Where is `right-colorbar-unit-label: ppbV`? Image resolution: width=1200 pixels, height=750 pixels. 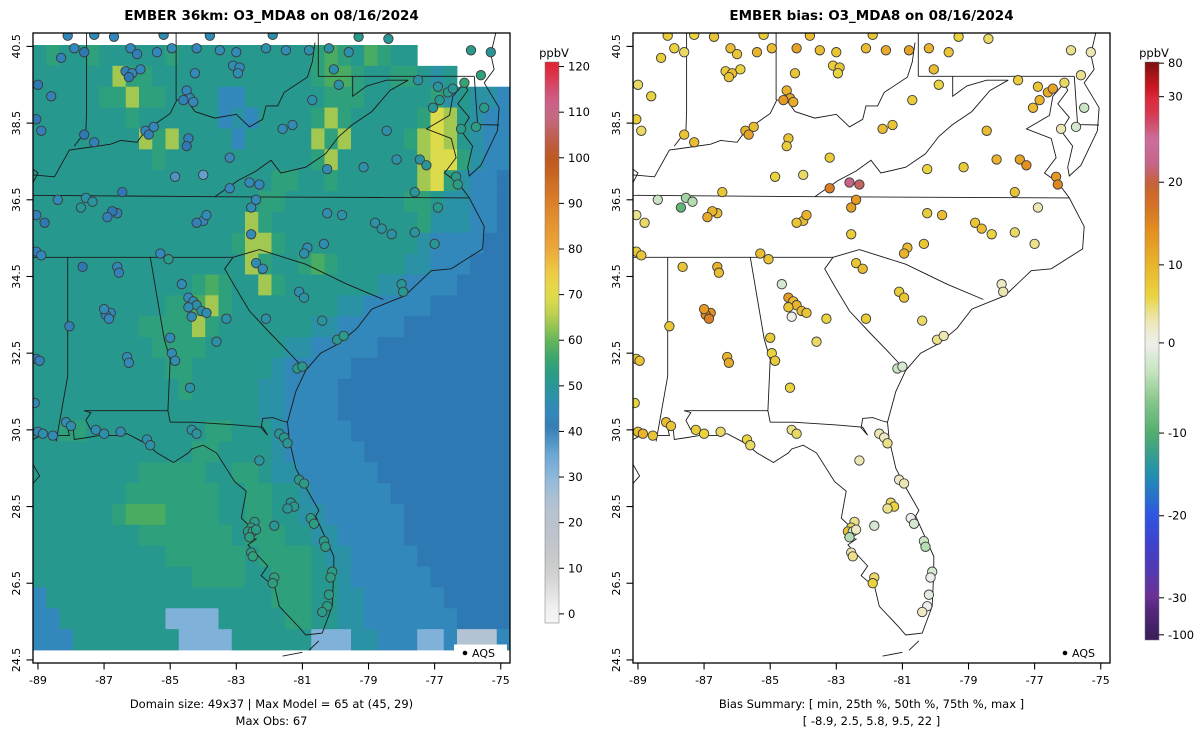 right-colorbar-unit-label: ppbV is located at coordinates (1154, 53).